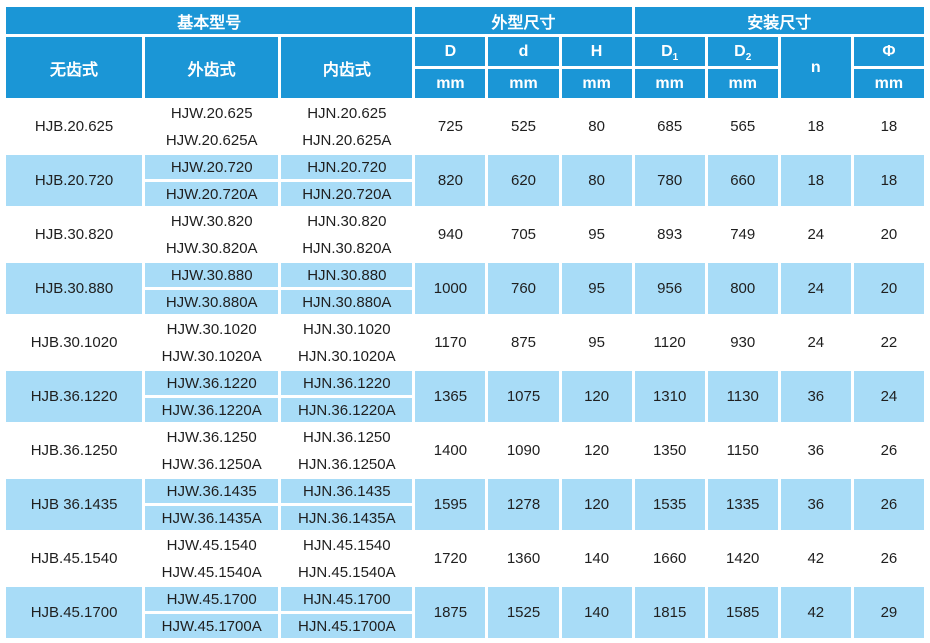 The height and width of the screenshot is (643, 930). I want to click on header-unit-phi: mm, so click(889, 83).